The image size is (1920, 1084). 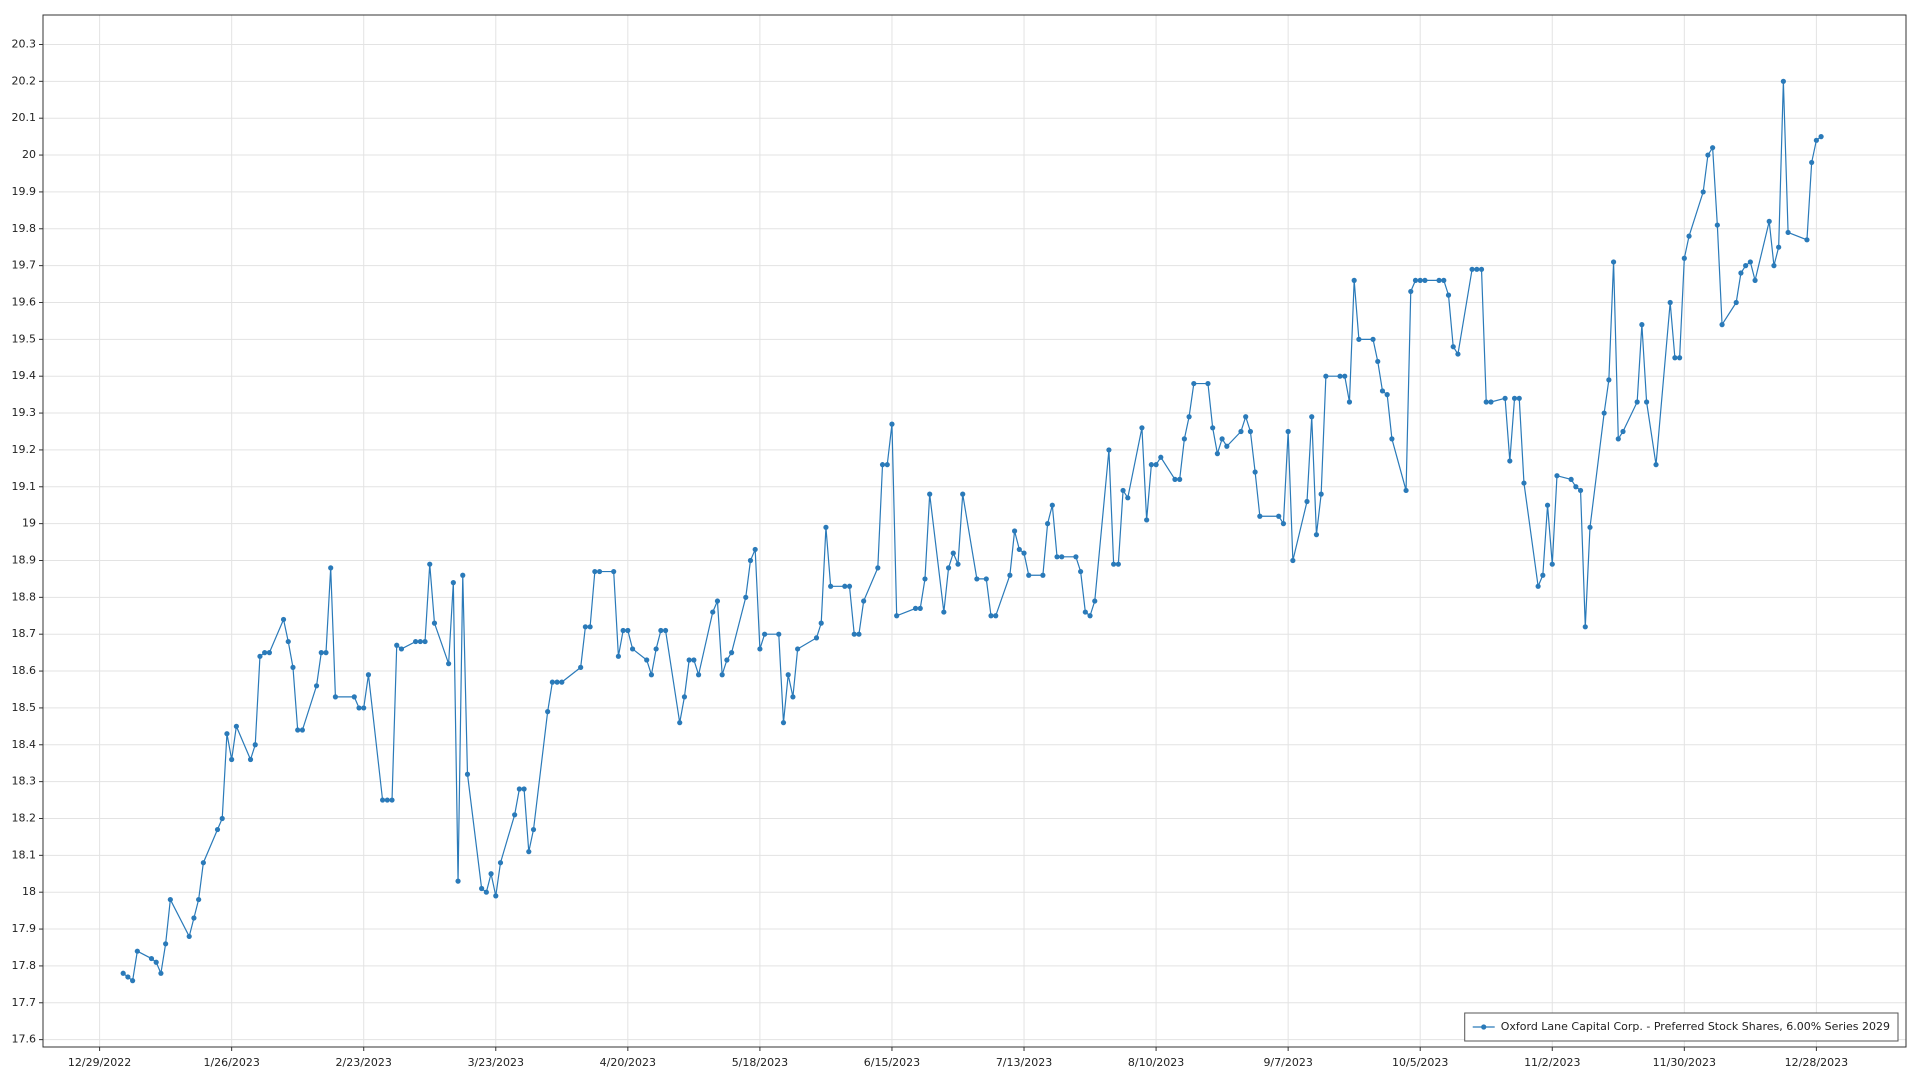 What do you see at coordinates (24, 854) in the screenshot?
I see `y-tick-label: 18.1` at bounding box center [24, 854].